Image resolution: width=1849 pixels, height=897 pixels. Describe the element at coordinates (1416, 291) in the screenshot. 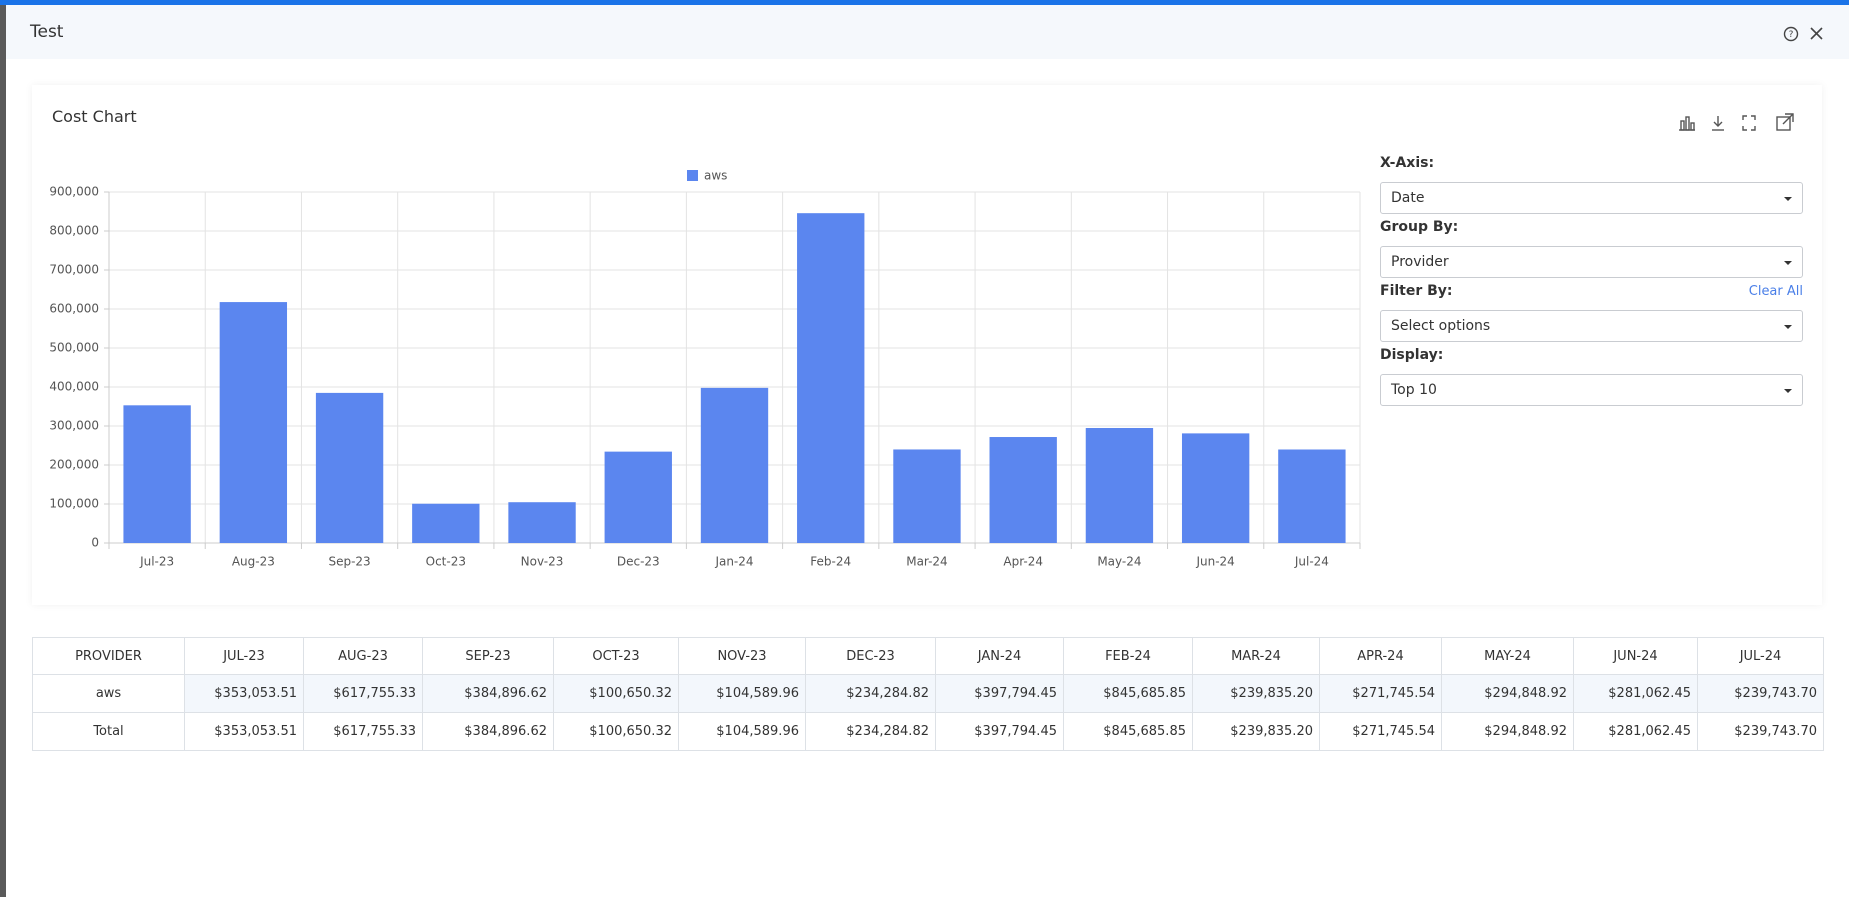

I see `control-label: Filter By:` at that location.